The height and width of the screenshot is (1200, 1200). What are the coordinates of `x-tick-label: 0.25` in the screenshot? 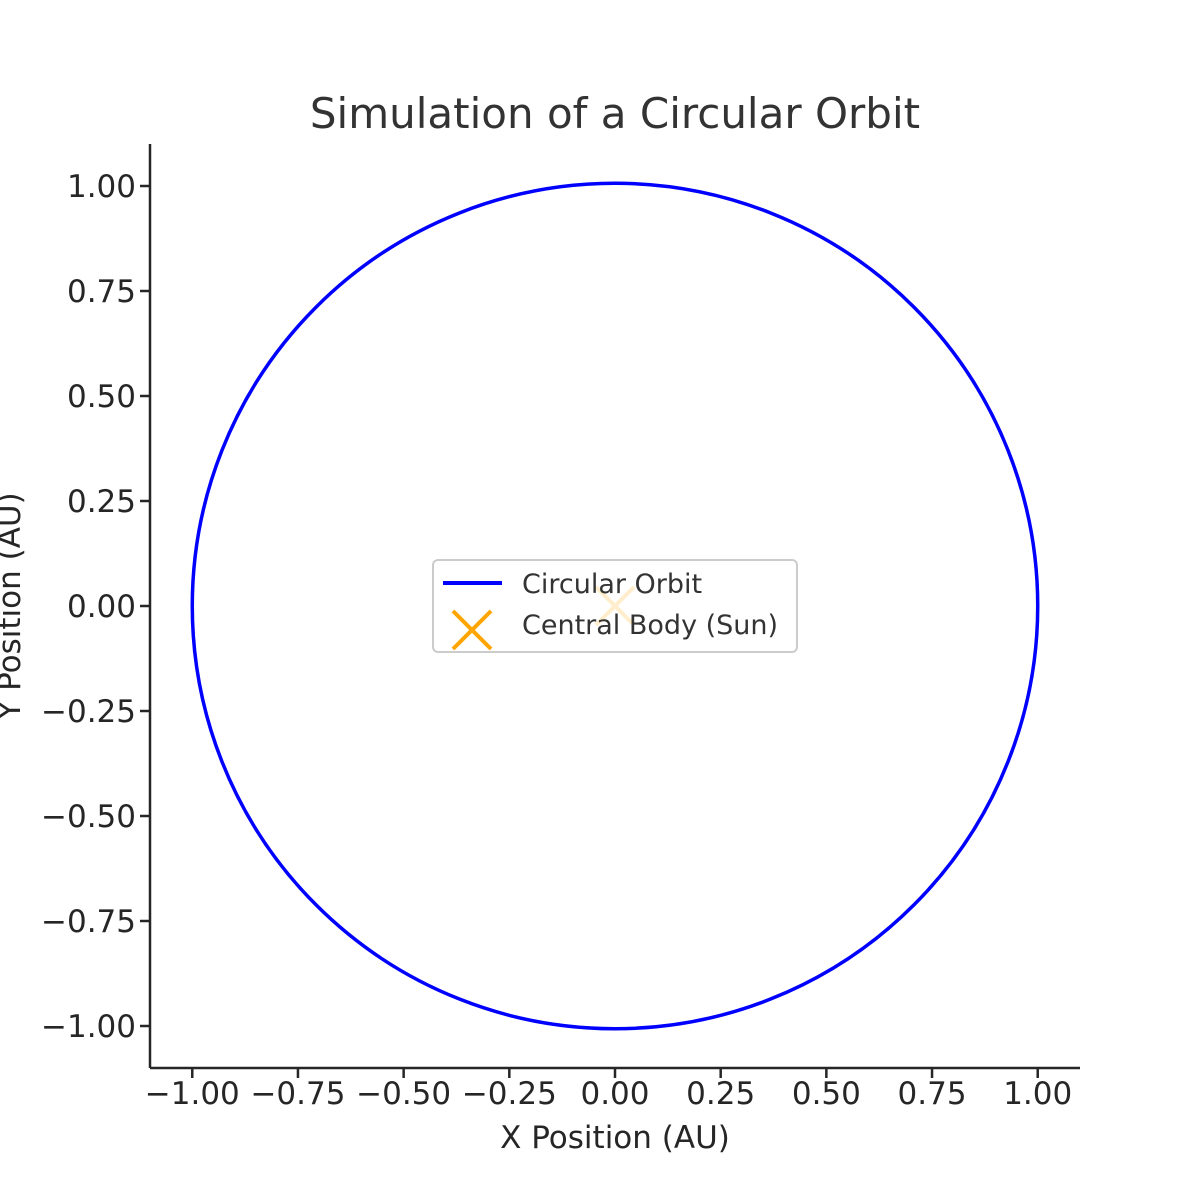 It's located at (720, 1094).